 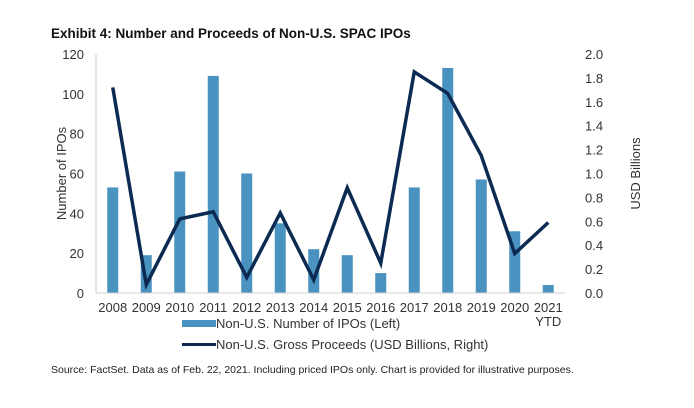 What do you see at coordinates (113, 240) in the screenshot?
I see `bar-2008` at bounding box center [113, 240].